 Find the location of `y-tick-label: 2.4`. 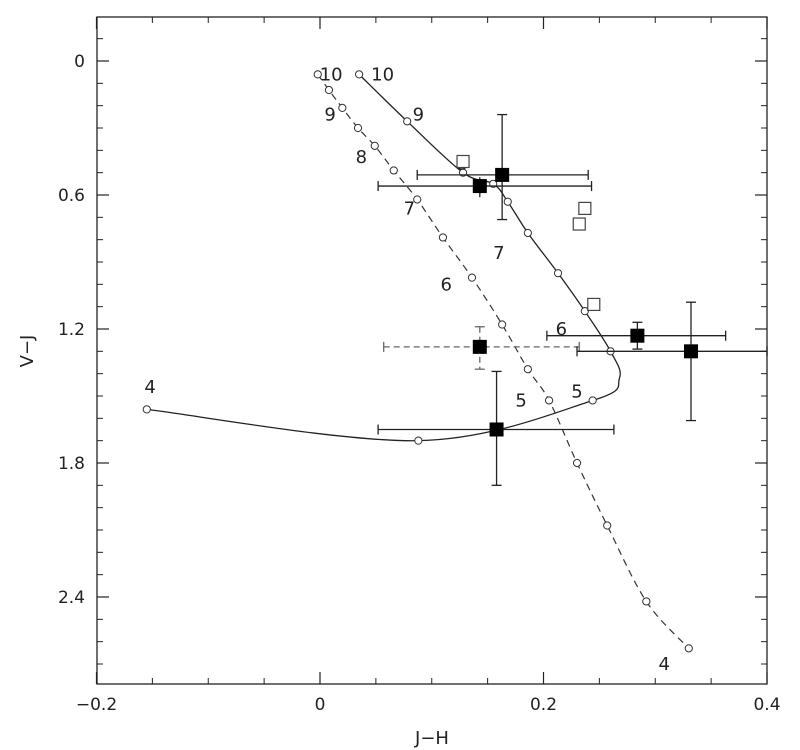

y-tick-label: 2.4 is located at coordinates (71, 598).